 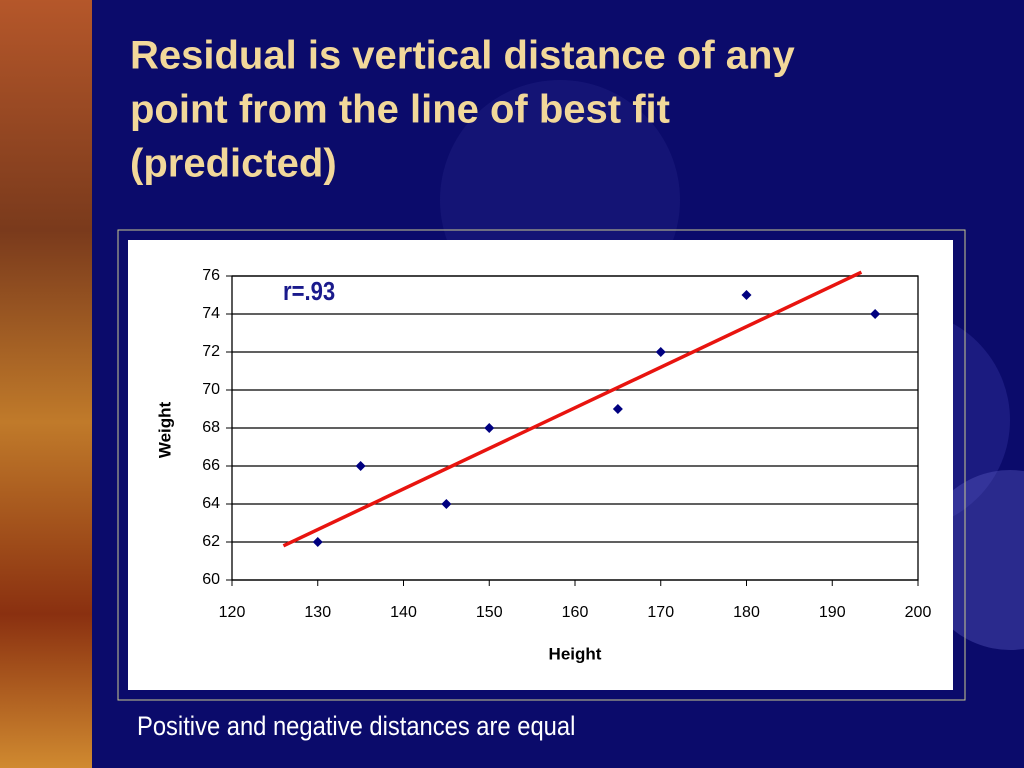 What do you see at coordinates (400, 110) in the screenshot?
I see `title-line: point from the line of best fit` at bounding box center [400, 110].